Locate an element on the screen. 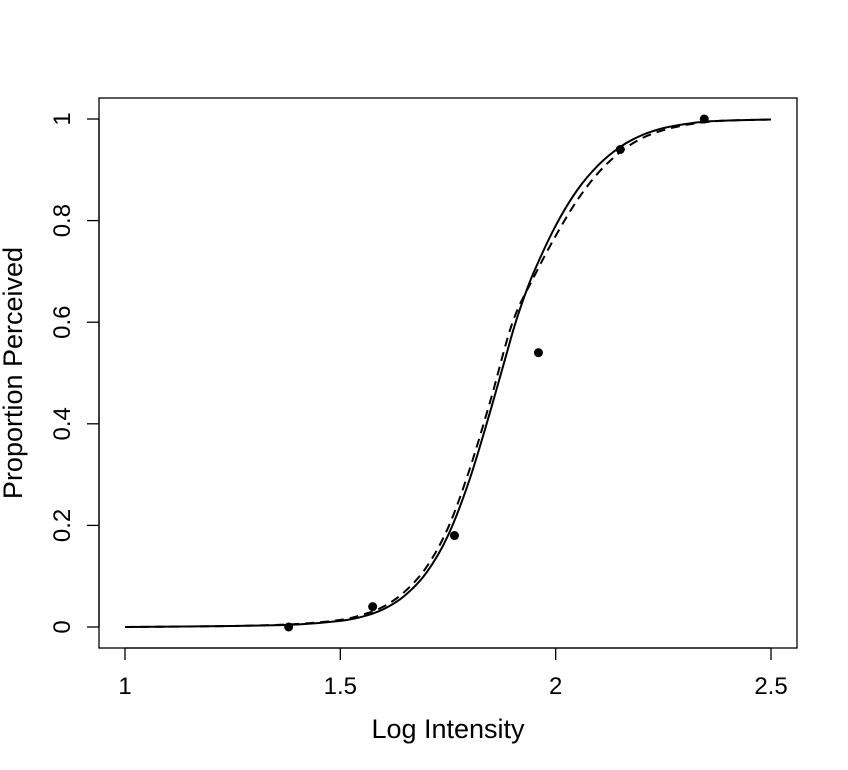 The width and height of the screenshot is (848, 770). y-tick-label: 0.4 is located at coordinates (62, 423).